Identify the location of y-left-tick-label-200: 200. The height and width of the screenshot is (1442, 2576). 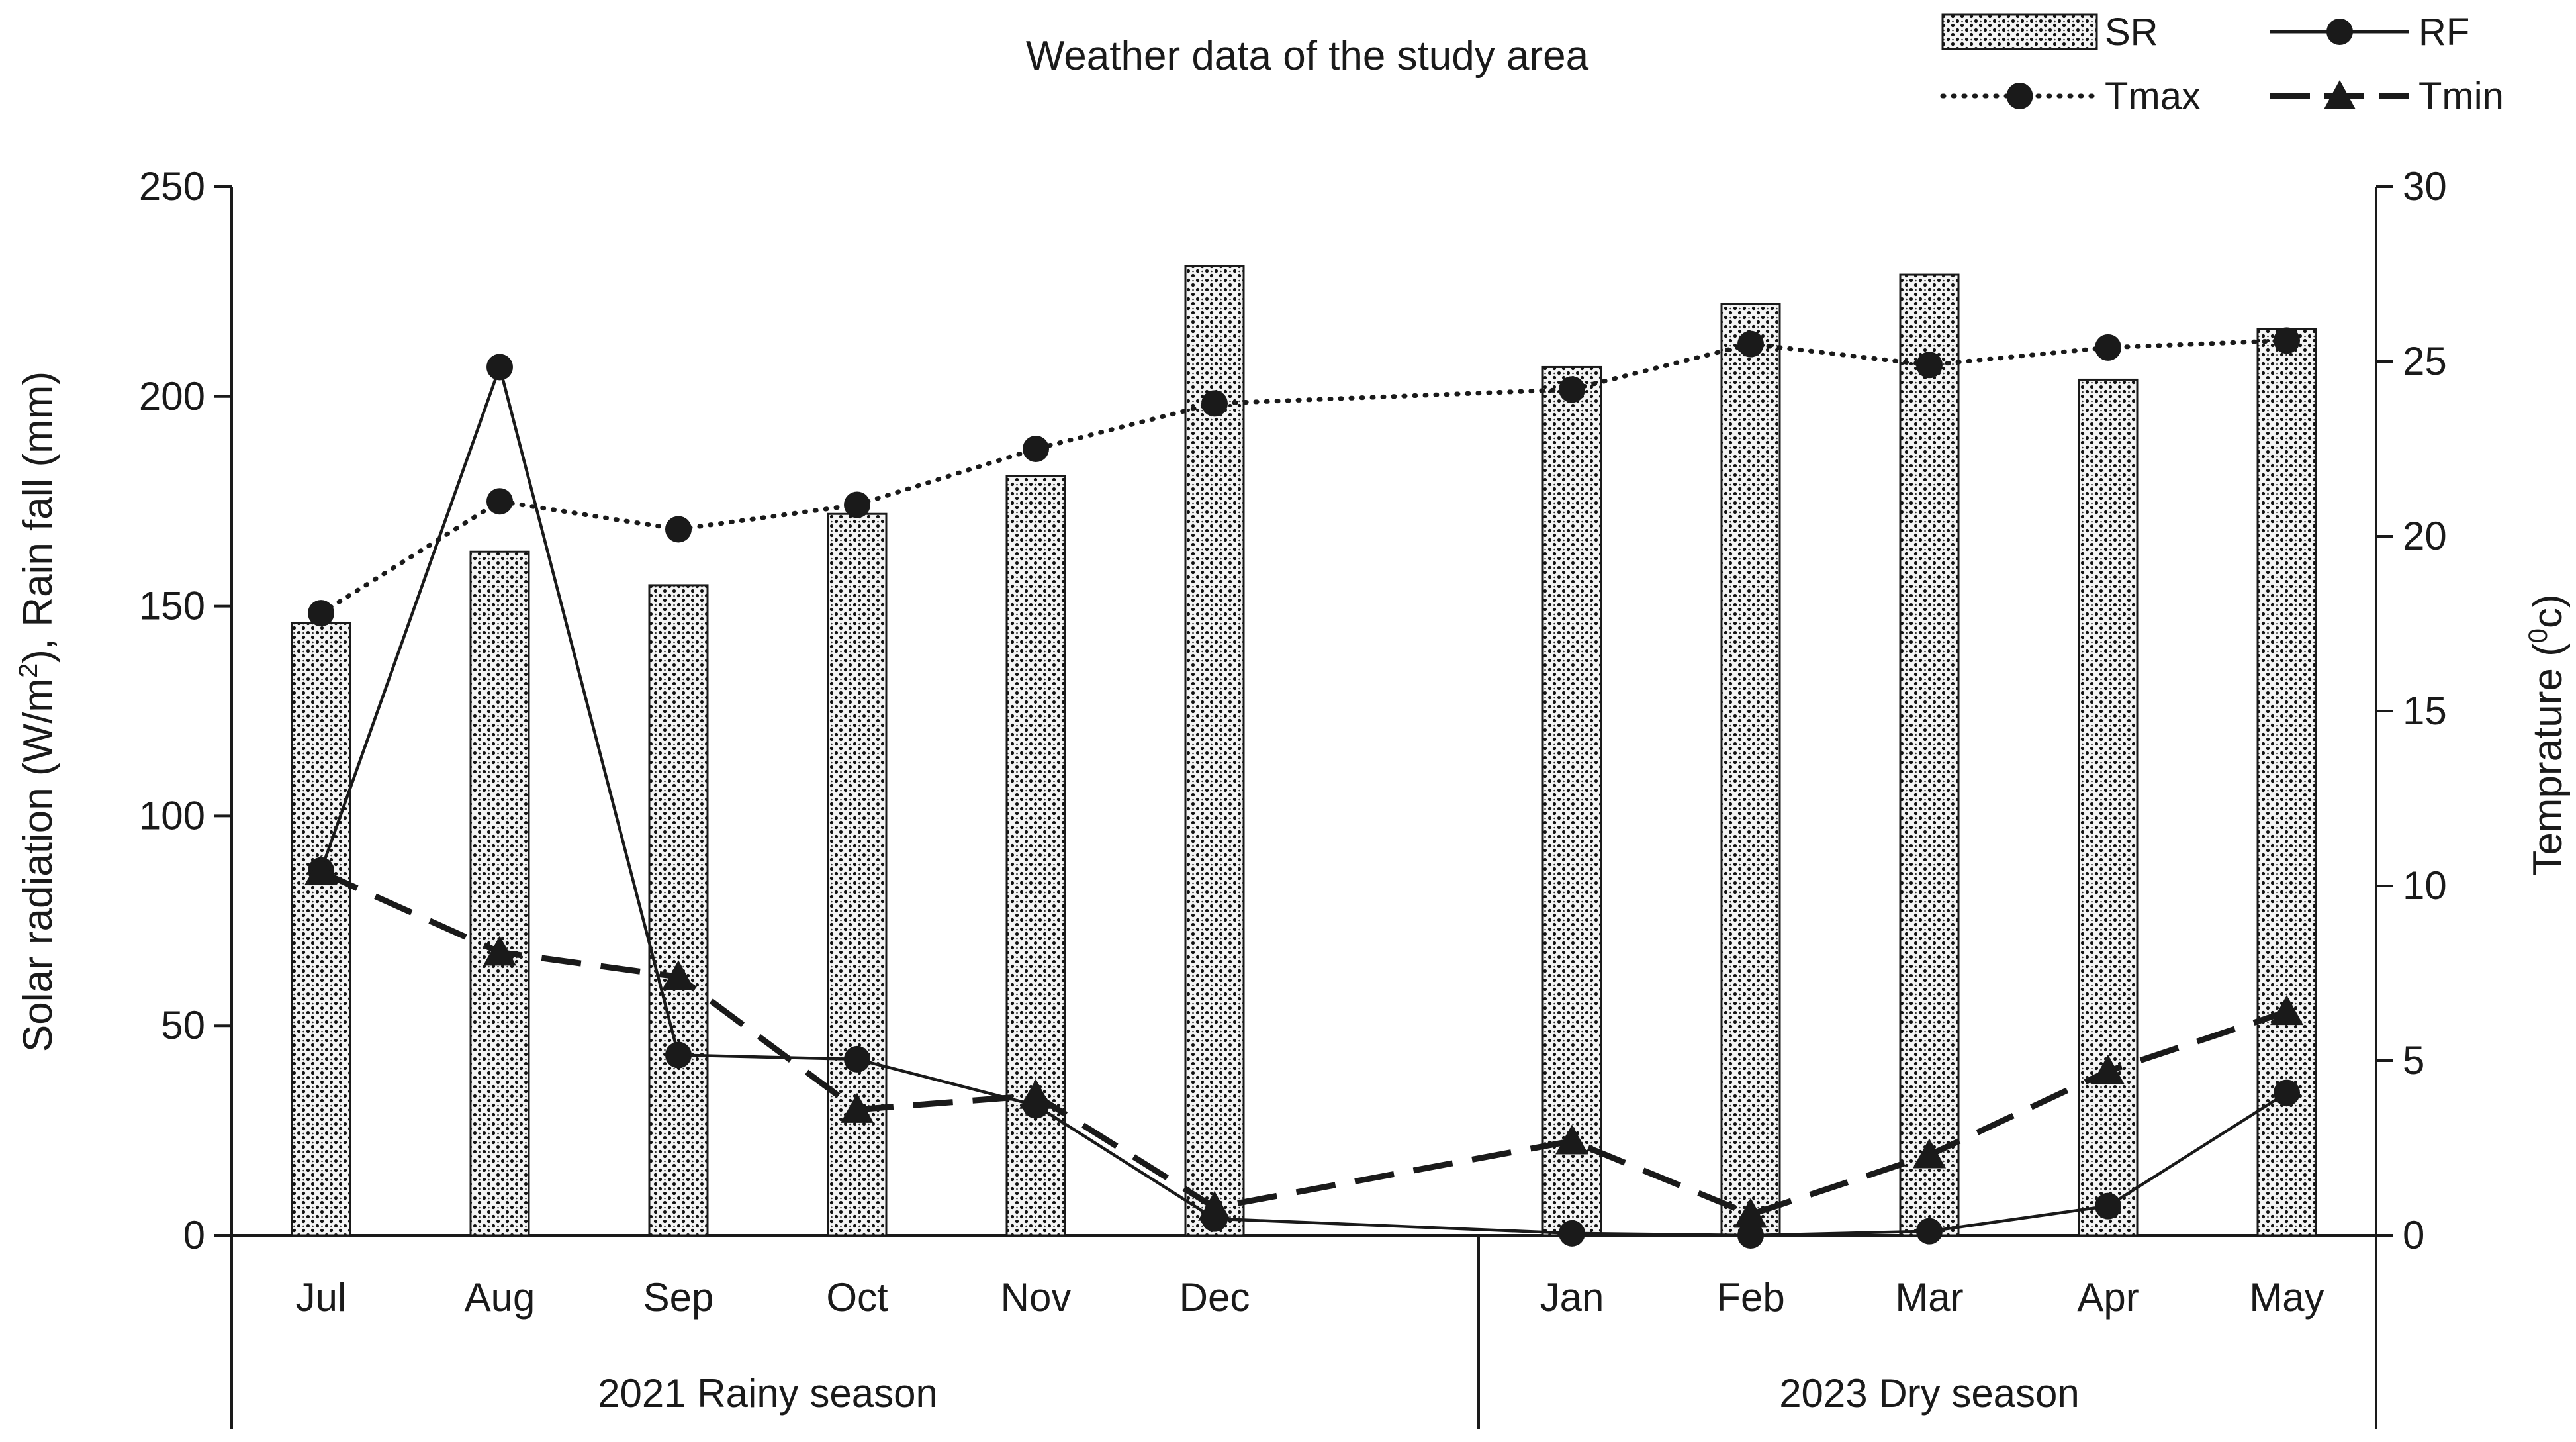
(172, 396).